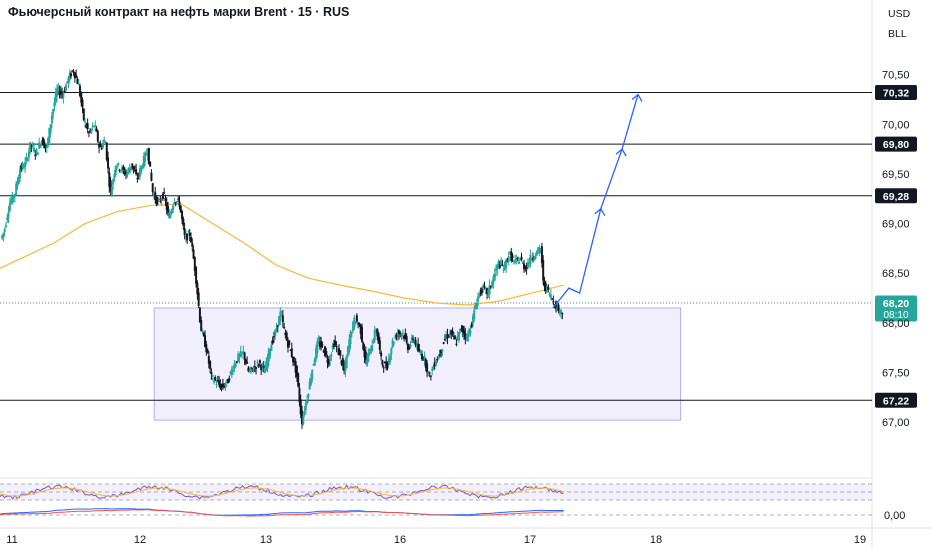  What do you see at coordinates (595, 201) in the screenshot?
I see `projection-arrow` at bounding box center [595, 201].